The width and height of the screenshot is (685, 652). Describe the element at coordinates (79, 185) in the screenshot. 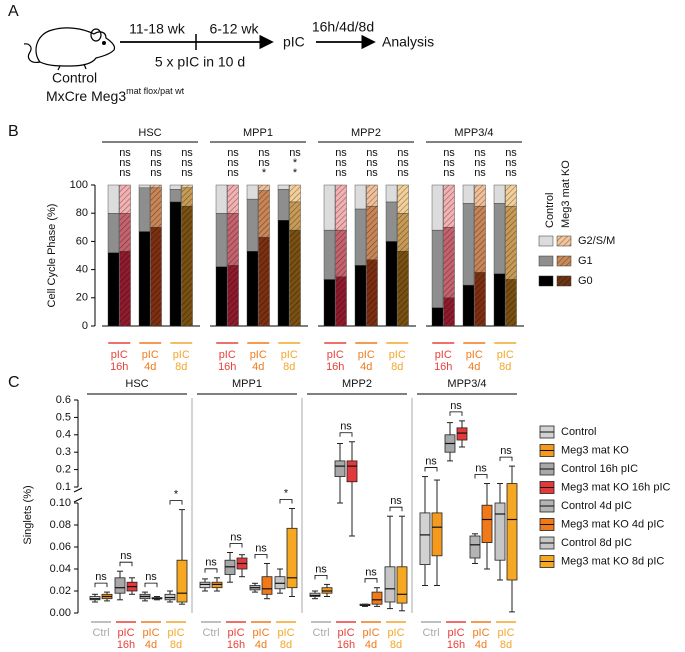

I see `y-tick-label: 100` at that location.